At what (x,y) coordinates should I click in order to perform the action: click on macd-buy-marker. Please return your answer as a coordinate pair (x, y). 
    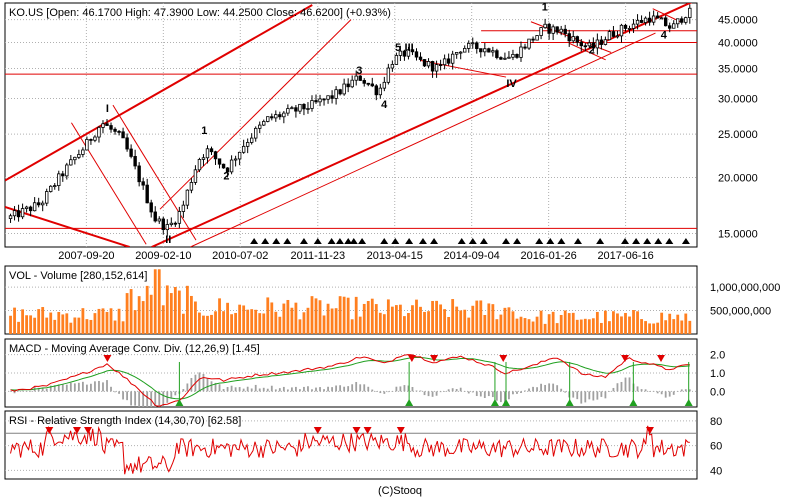
    Looking at the image, I should click on (506, 402).